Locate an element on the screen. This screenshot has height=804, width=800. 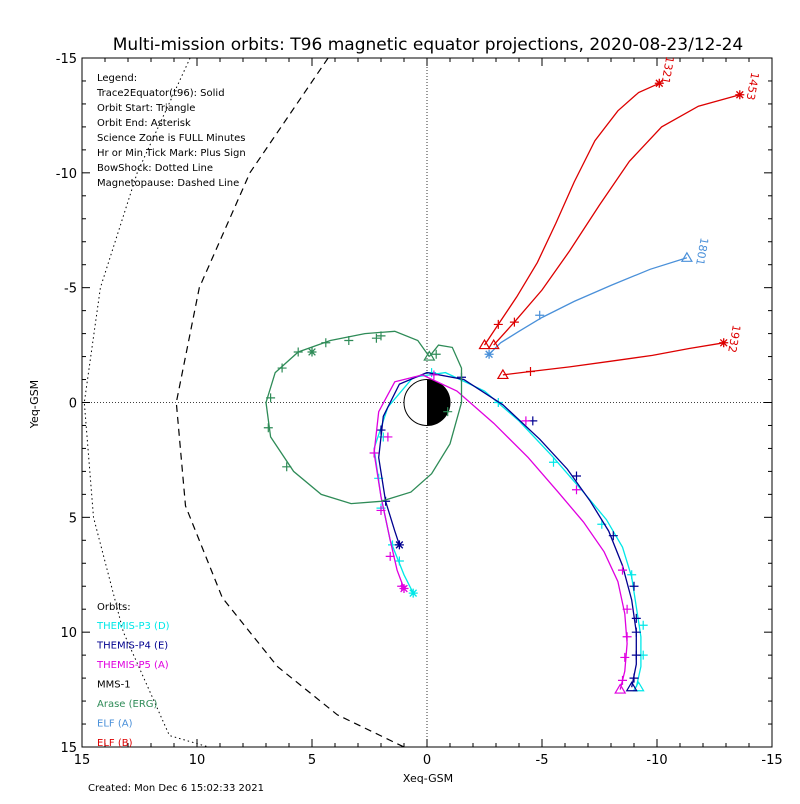
orbits-legend-entry: THEMIS-P5 (A) is located at coordinates (132, 665).